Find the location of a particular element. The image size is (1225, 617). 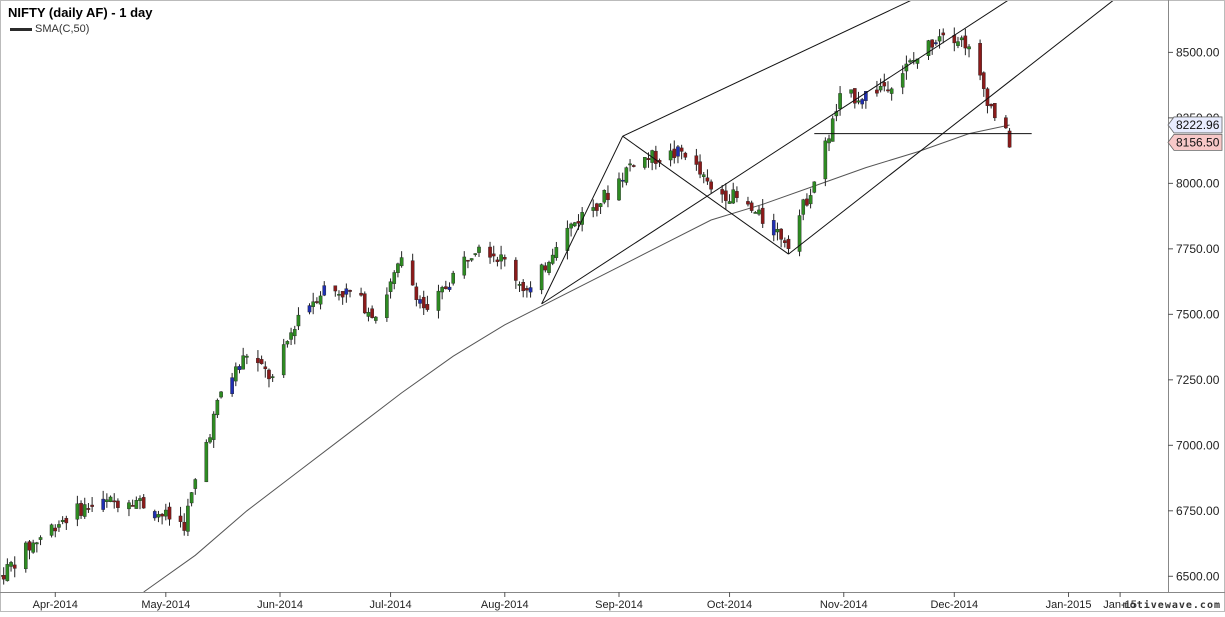

value-label-box is located at coordinates (1195, 125).